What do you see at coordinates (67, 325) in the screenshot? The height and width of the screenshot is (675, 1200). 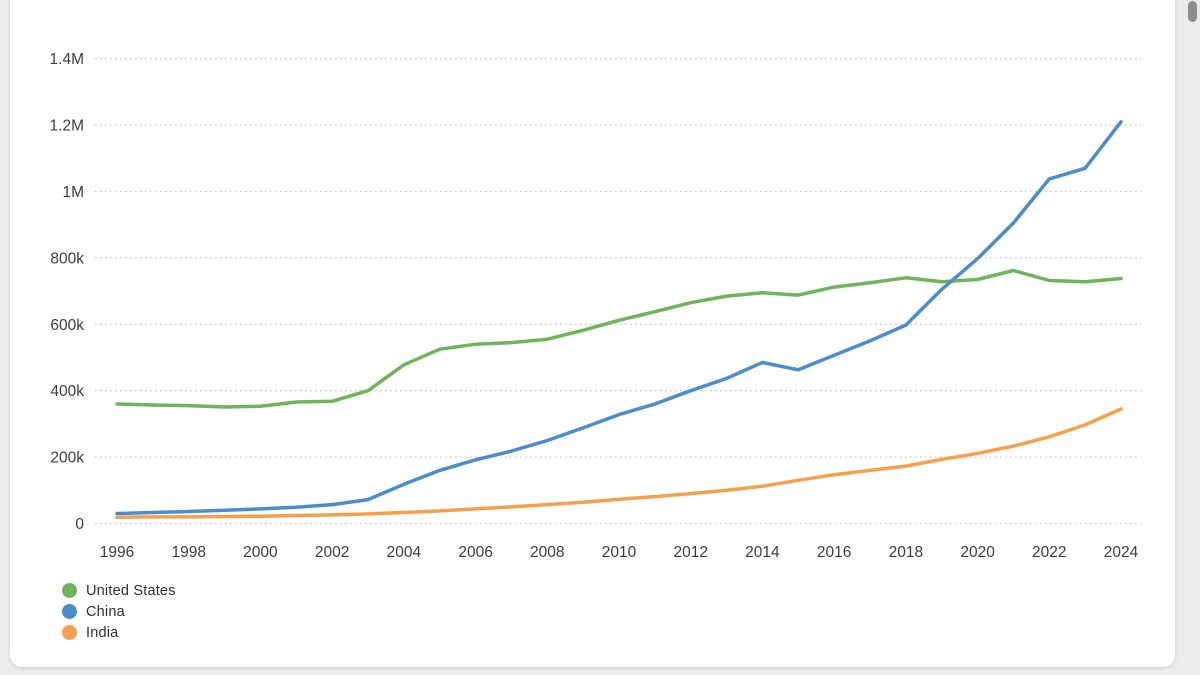 I see `y-axis-tick-label: 600k` at bounding box center [67, 325].